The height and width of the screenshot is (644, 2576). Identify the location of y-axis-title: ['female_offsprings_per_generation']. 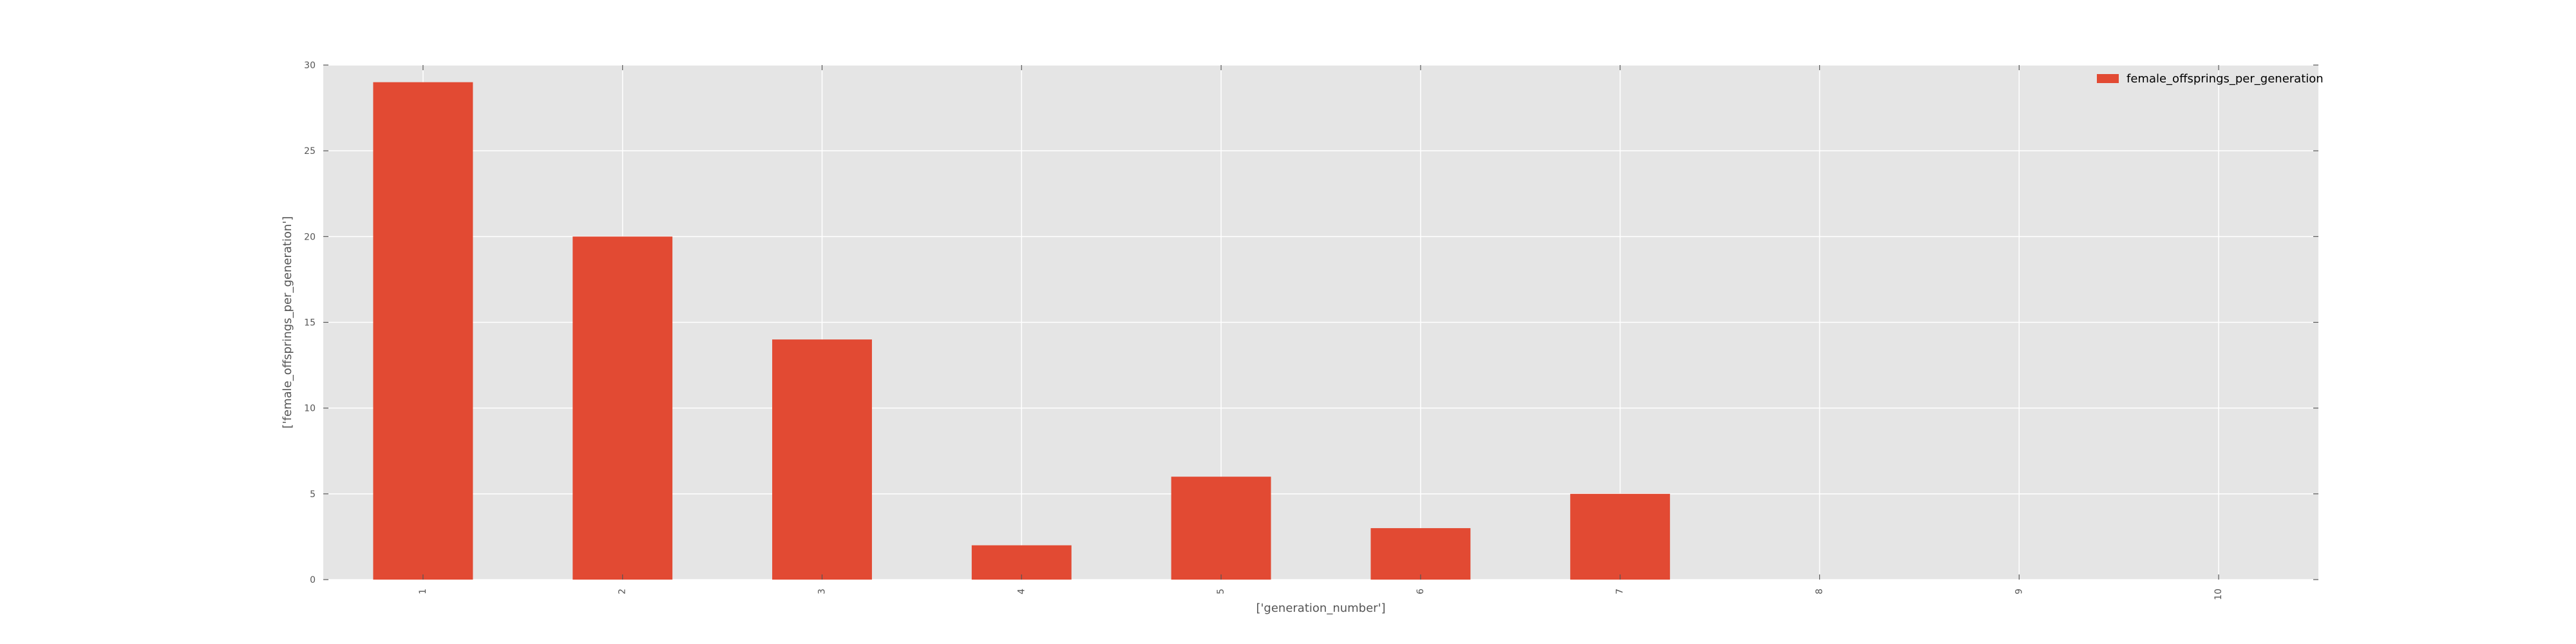
(287, 322).